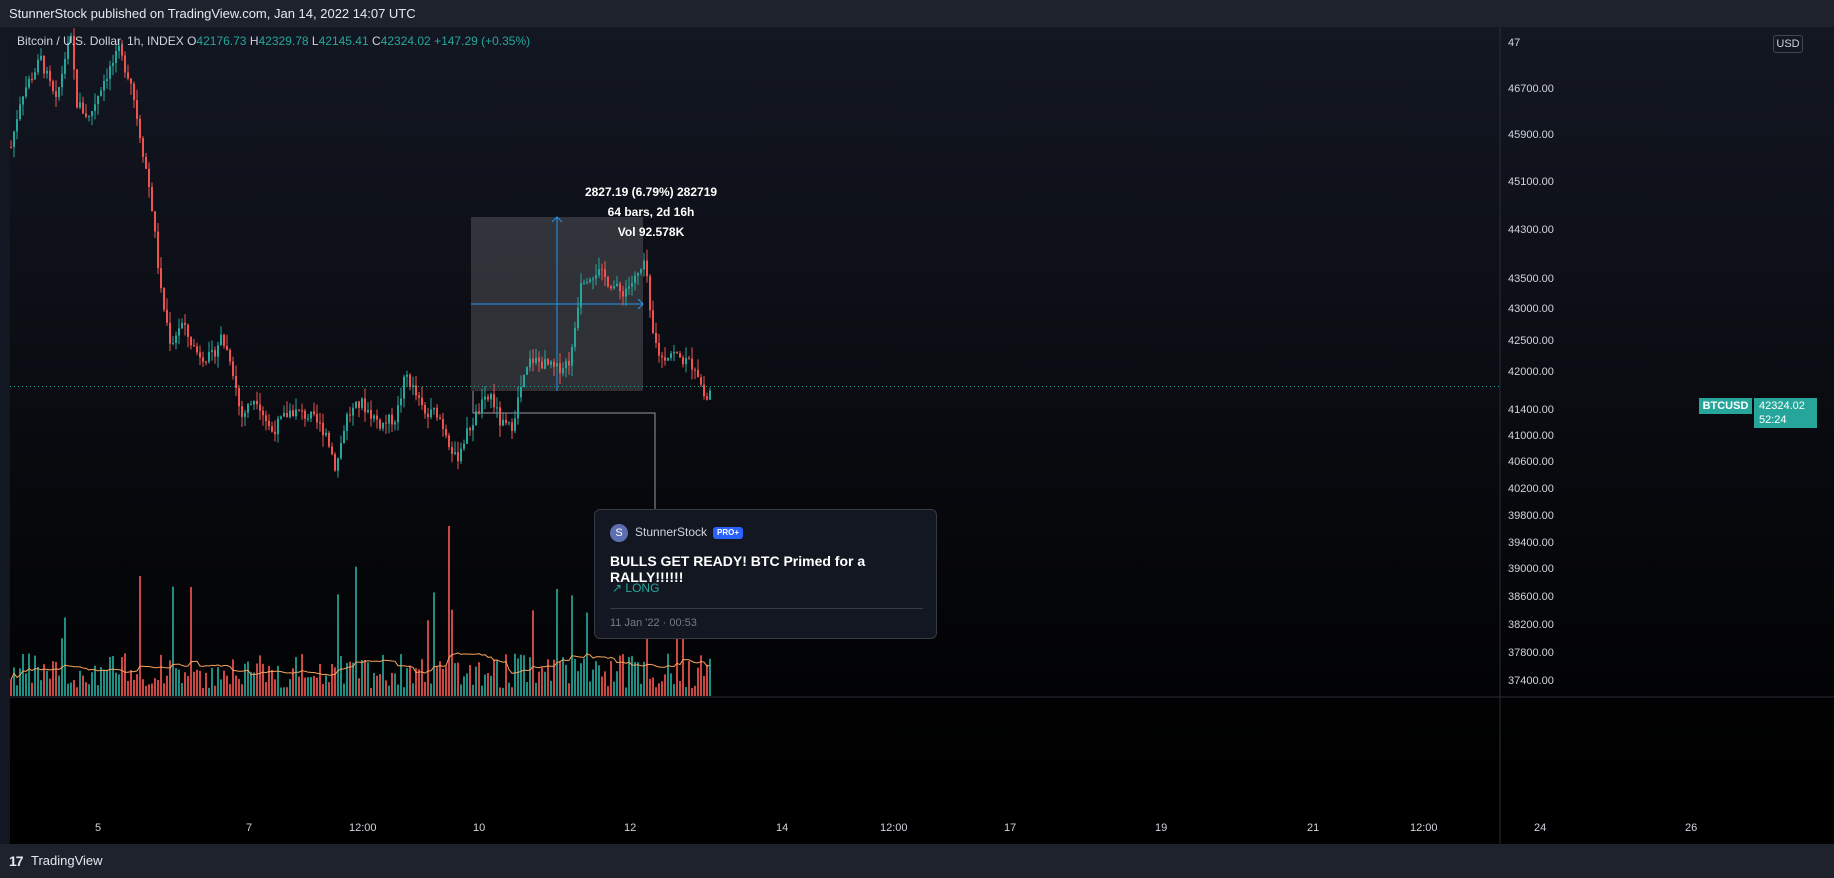 The height and width of the screenshot is (878, 1834). What do you see at coordinates (1788, 44) in the screenshot?
I see `currency-badge: USD` at bounding box center [1788, 44].